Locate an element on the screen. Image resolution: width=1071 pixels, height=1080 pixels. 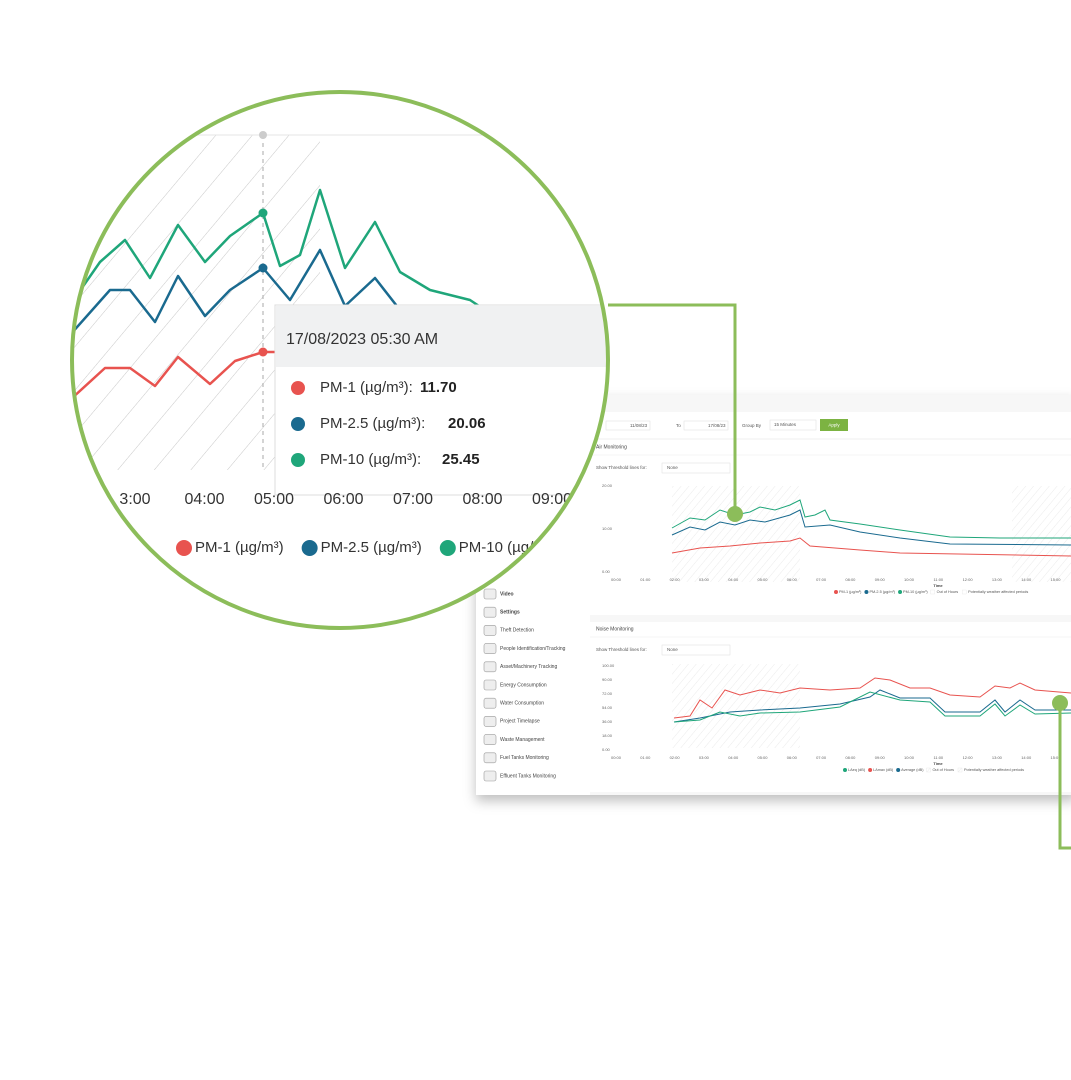
sidebar-item: Asset/Machinery Tracking is located at coordinates (528, 667).